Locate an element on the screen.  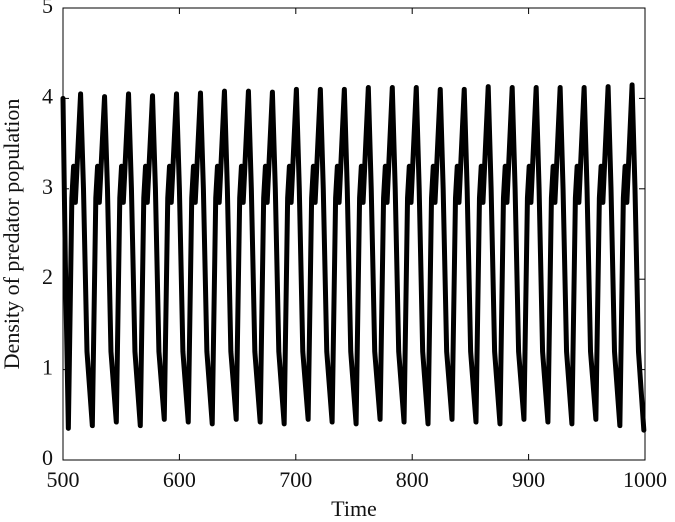
y-tick-label: 2 is located at coordinates (47, 276).